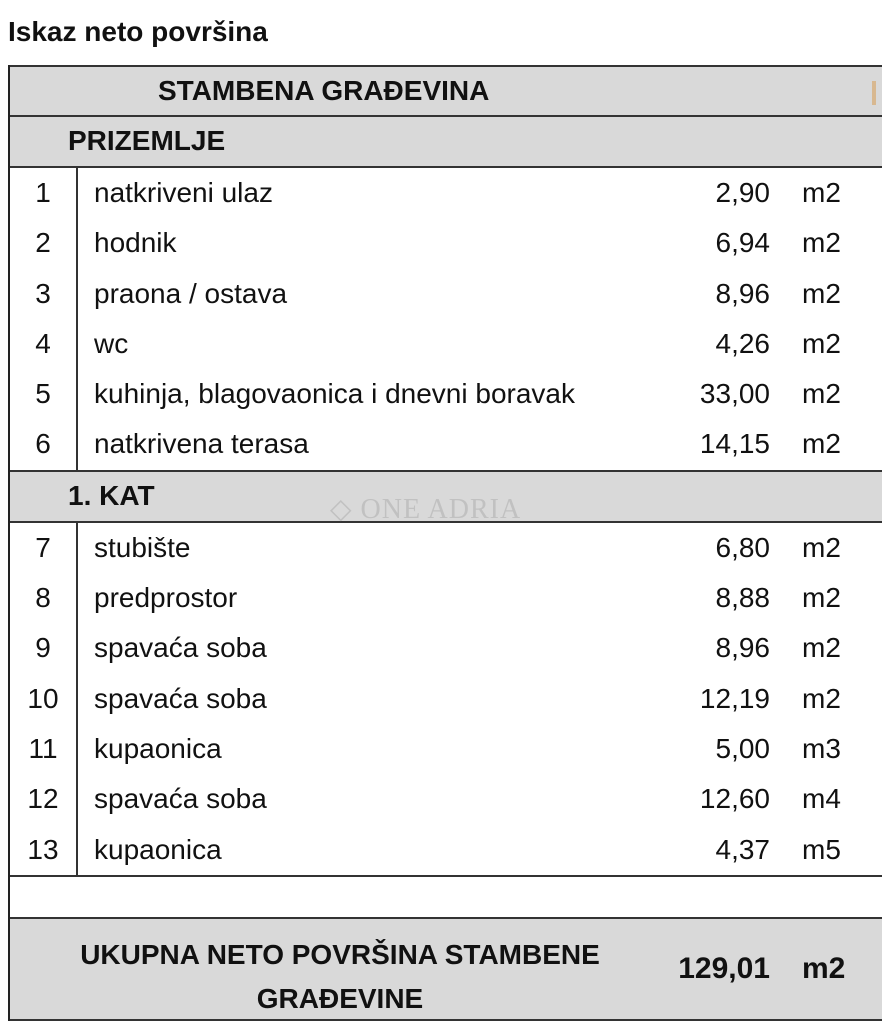  Describe the element at coordinates (43, 698) in the screenshot. I see `row-number: 10` at that location.